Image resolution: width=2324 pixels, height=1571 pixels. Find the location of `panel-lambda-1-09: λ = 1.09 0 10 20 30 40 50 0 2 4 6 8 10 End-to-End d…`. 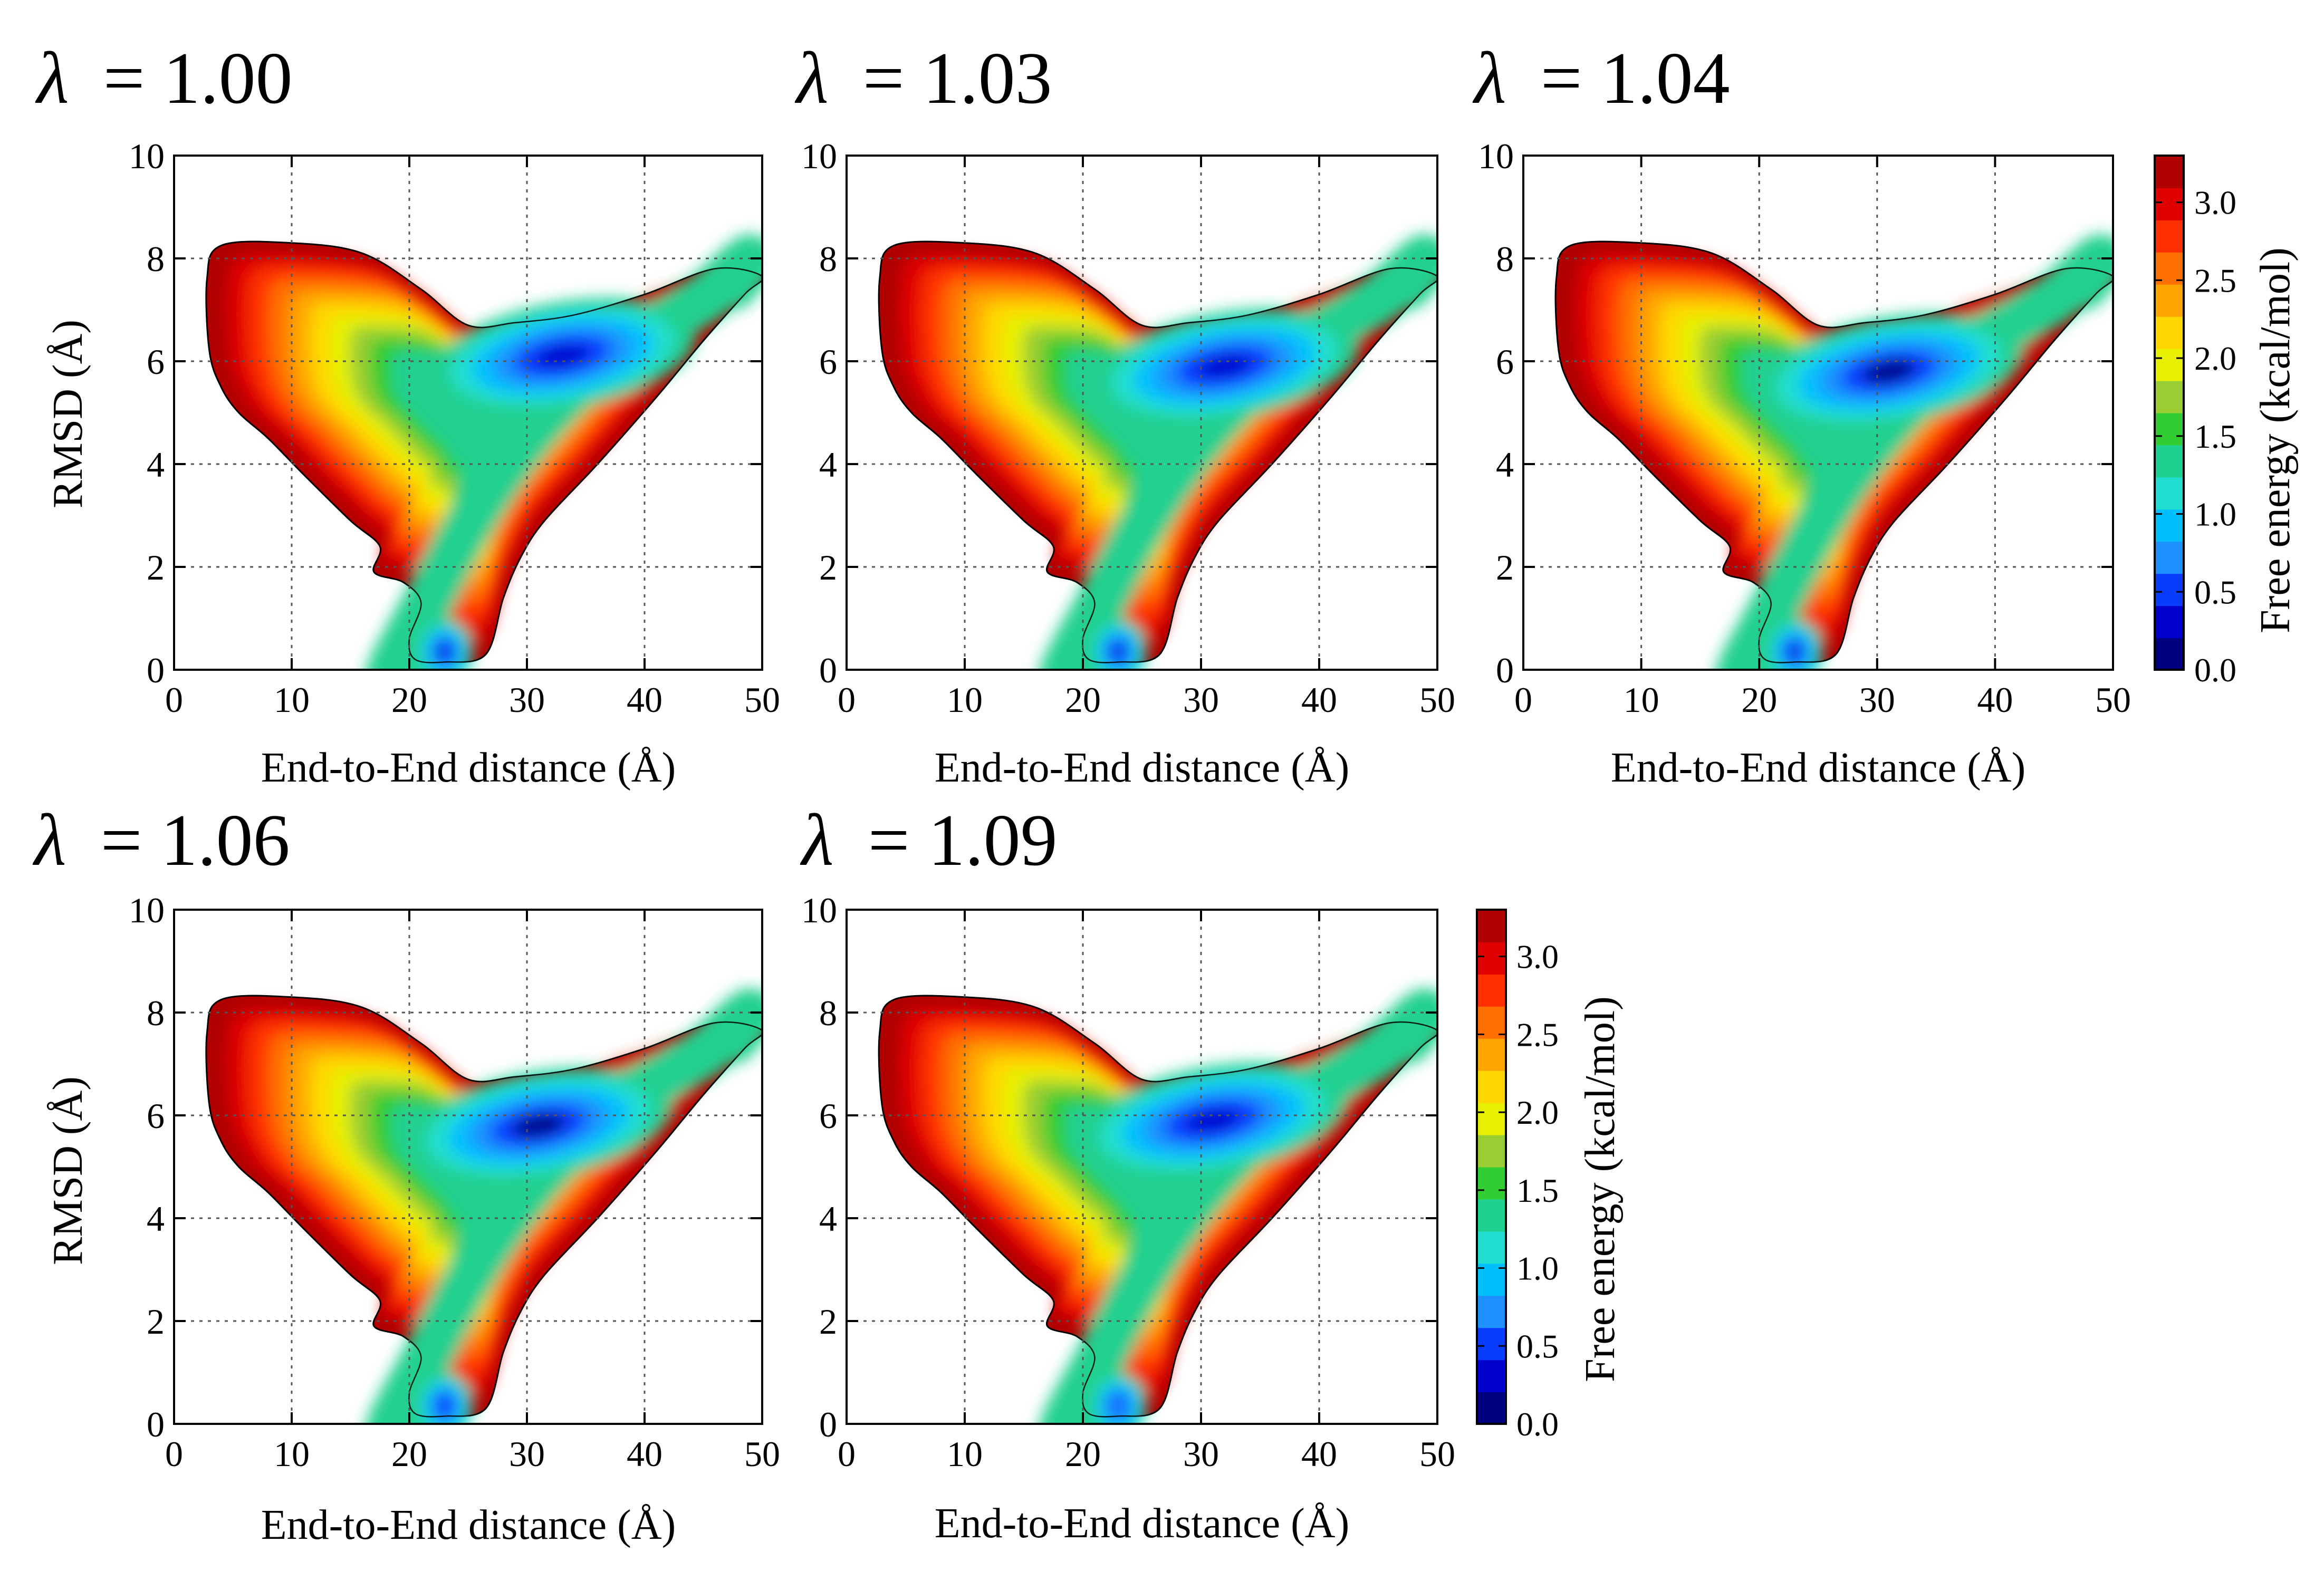

panel-lambda-1-09: λ = 1.09 0 10 20 30 40 50 0 2 4 6 8 10 End-to-End d… is located at coordinates (1127, 1173).